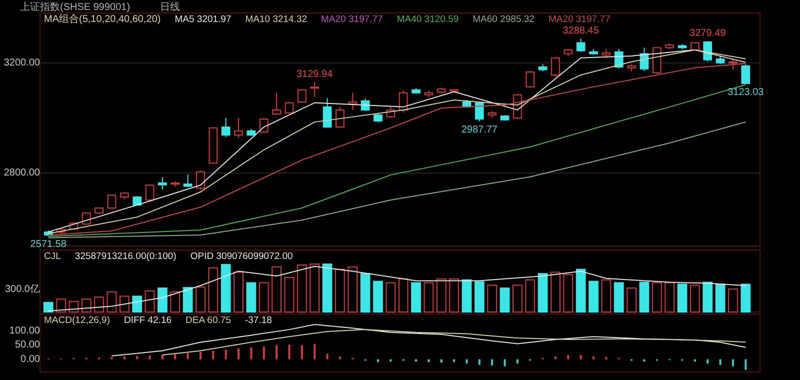 The image size is (800, 380). Describe the element at coordinates (746, 92) in the screenshot. I see `annotation: 3123.03` at that location.